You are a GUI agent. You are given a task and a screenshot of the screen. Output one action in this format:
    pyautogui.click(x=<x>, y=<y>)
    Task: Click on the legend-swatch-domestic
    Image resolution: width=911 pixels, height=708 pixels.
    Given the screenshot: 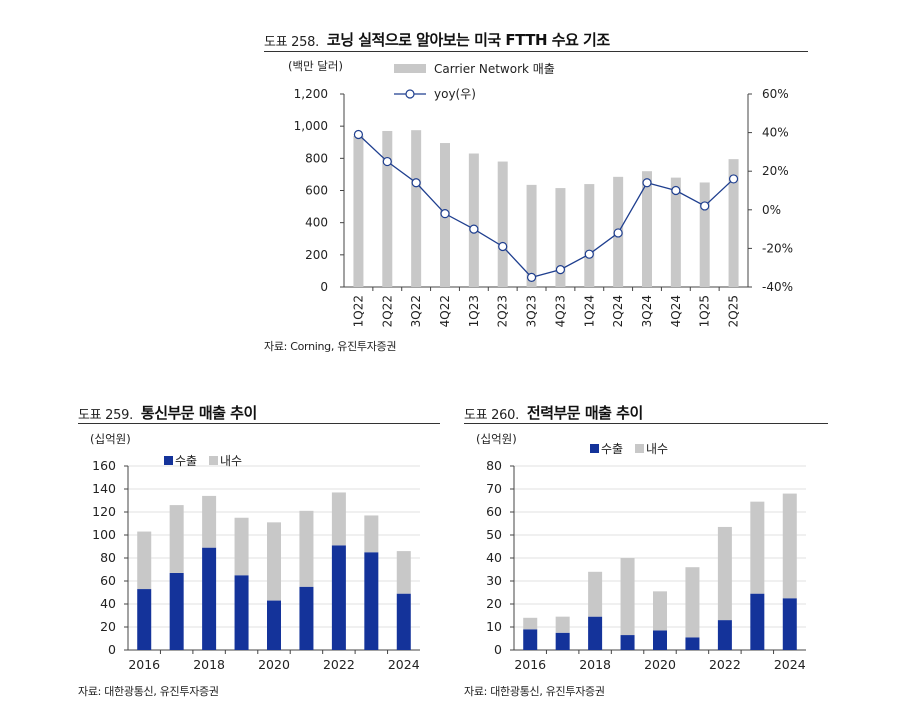 What is the action you would take?
    pyautogui.click(x=213, y=460)
    